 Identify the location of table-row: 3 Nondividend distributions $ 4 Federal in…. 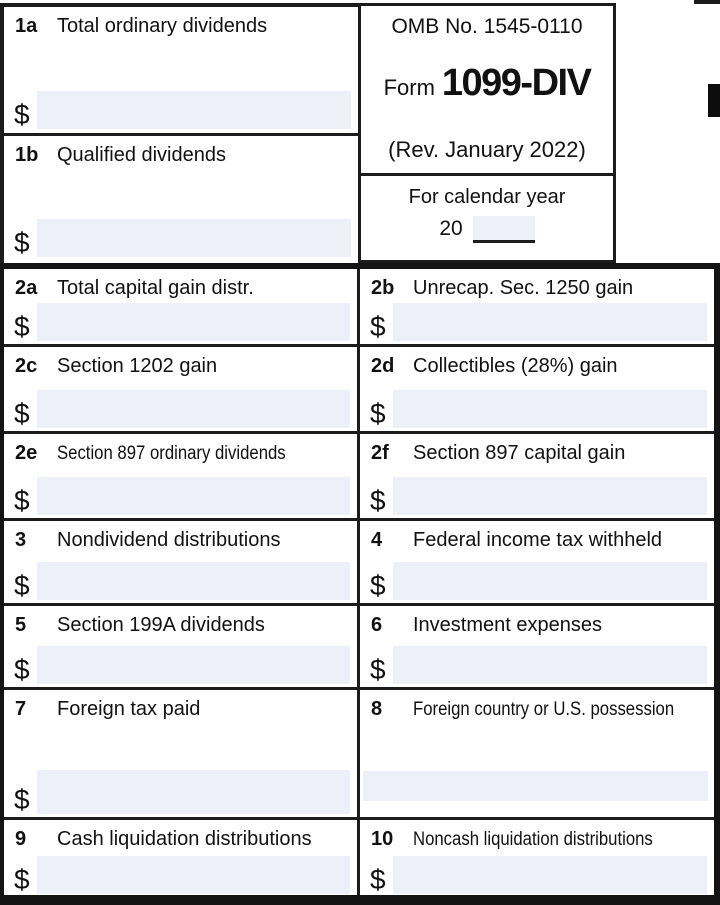
(359, 563).